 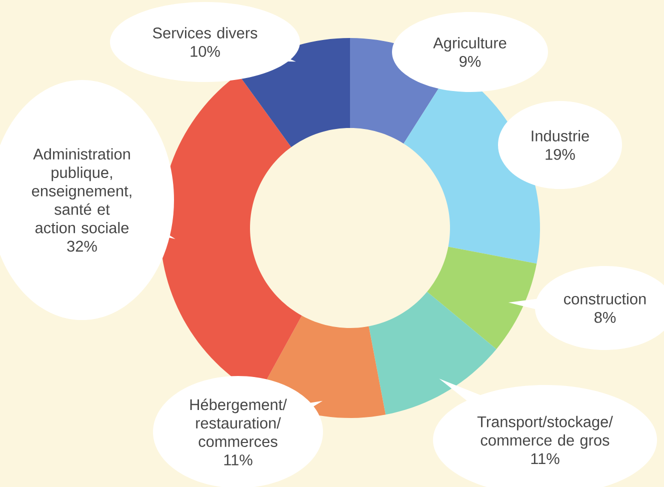 What do you see at coordinates (82, 191) in the screenshot?
I see `slice-label: Administration publique, enseignement, santé et action sociale` at bounding box center [82, 191].